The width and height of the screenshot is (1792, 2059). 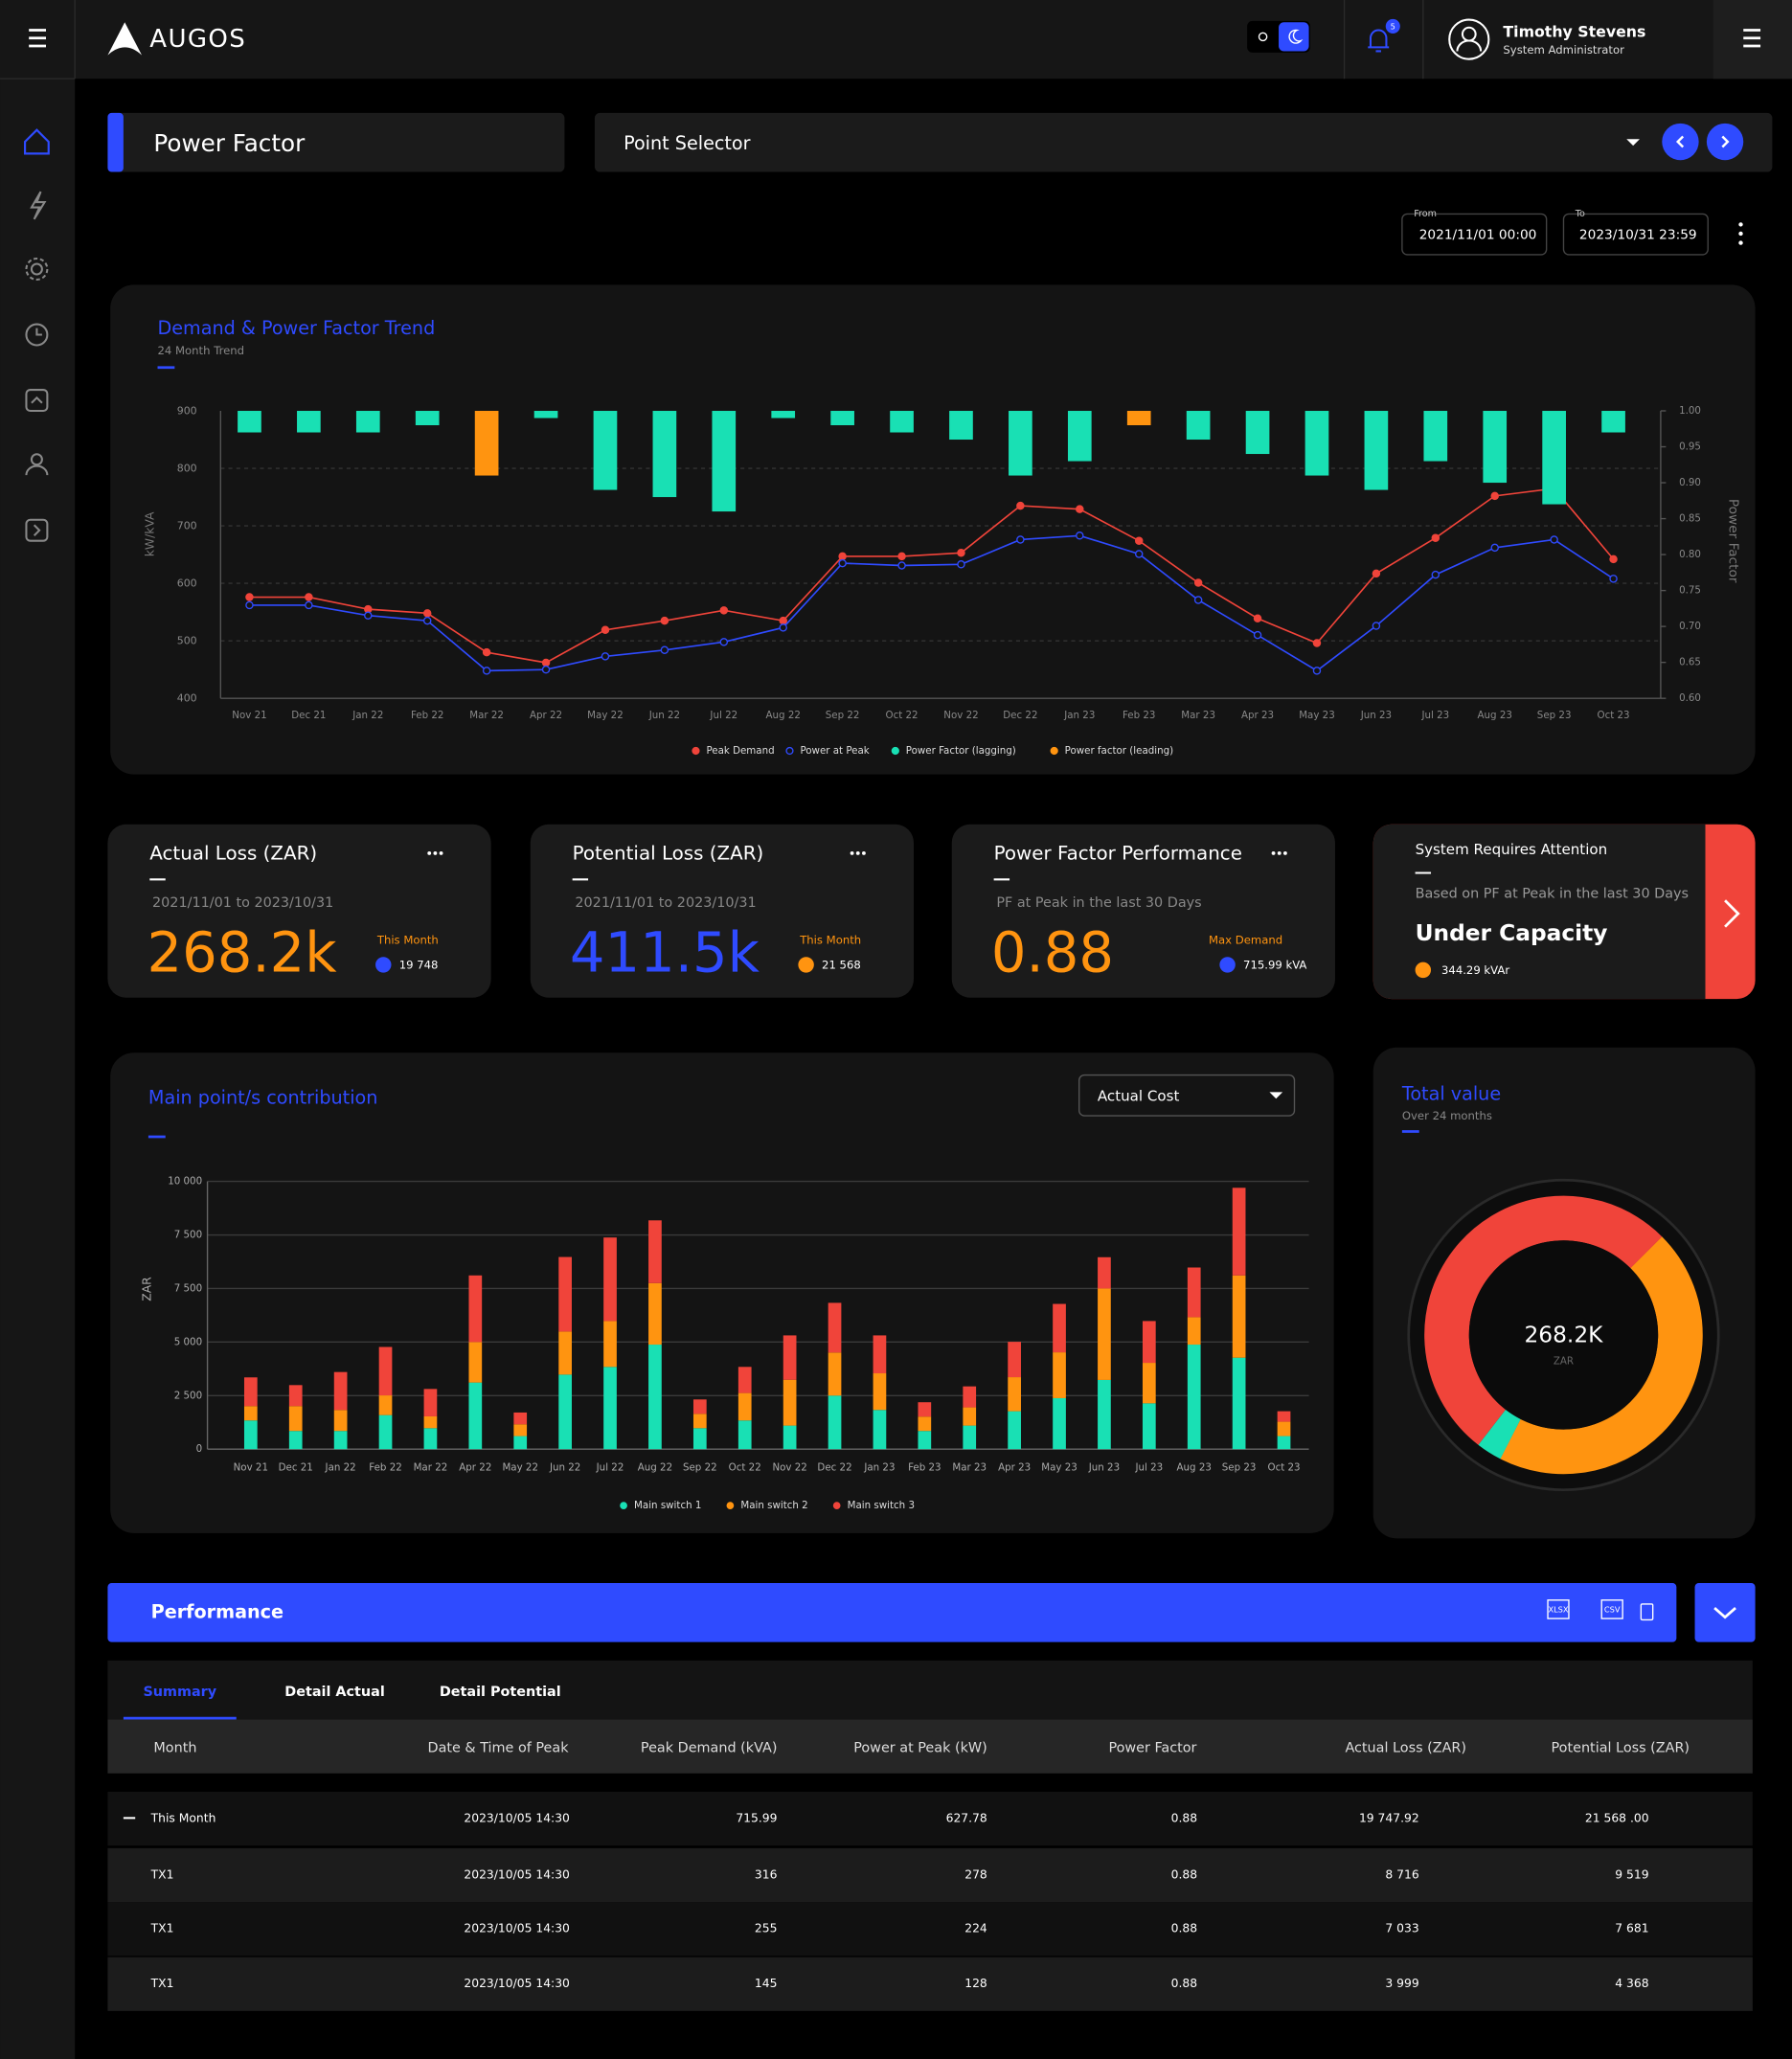 I want to click on y2-tick-label: 0.85, so click(x=1690, y=519).